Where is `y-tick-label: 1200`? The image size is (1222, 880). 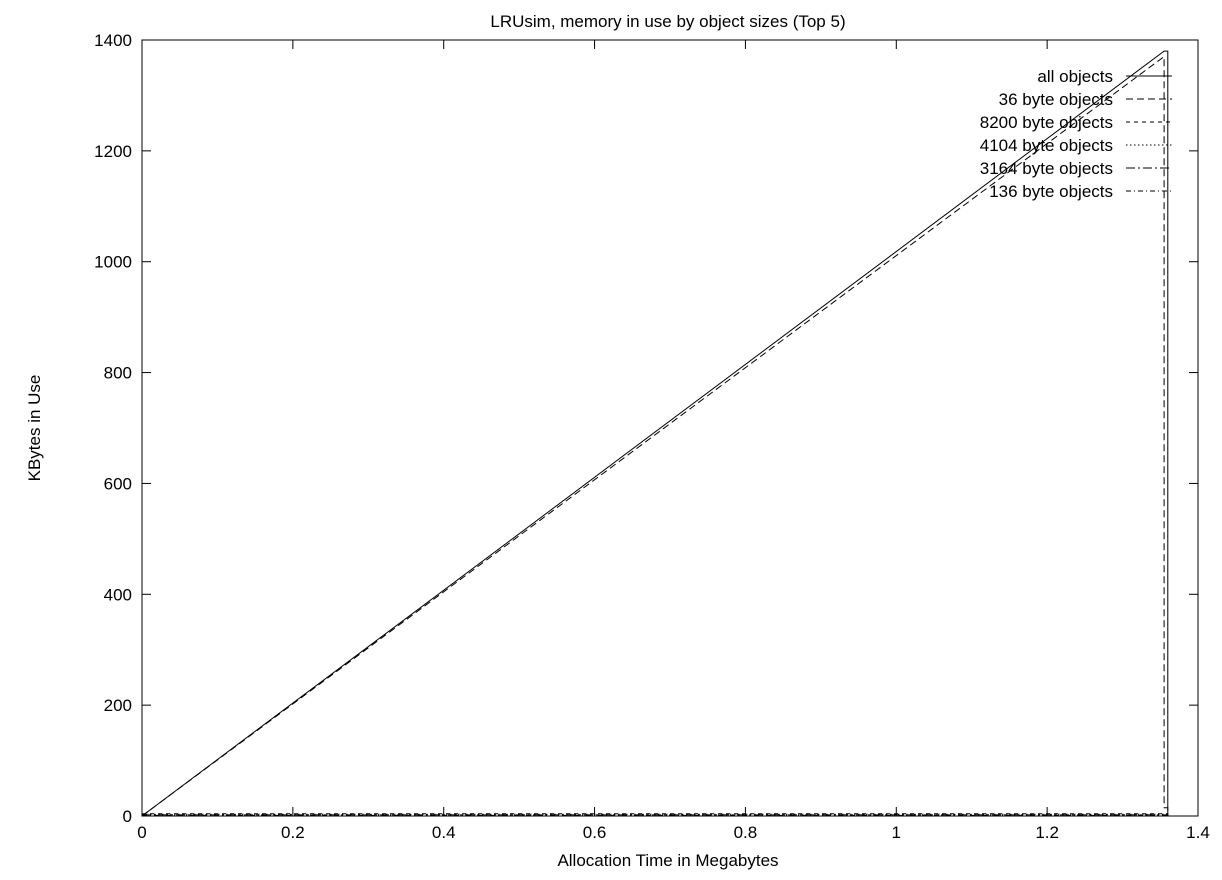 y-tick-label: 1200 is located at coordinates (113, 151).